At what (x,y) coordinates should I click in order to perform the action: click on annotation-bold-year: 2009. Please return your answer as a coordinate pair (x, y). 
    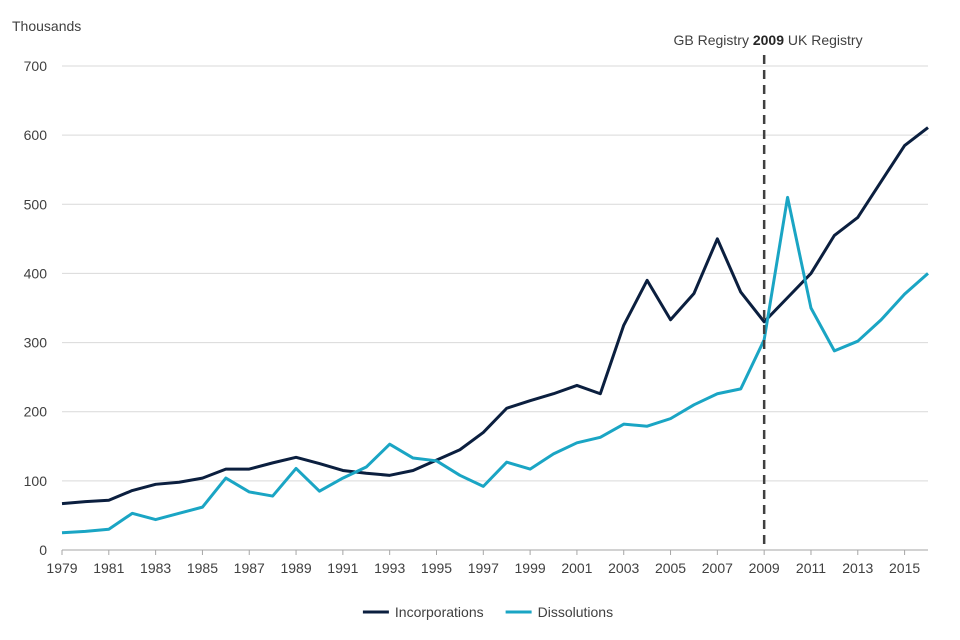
    Looking at the image, I should click on (768, 40).